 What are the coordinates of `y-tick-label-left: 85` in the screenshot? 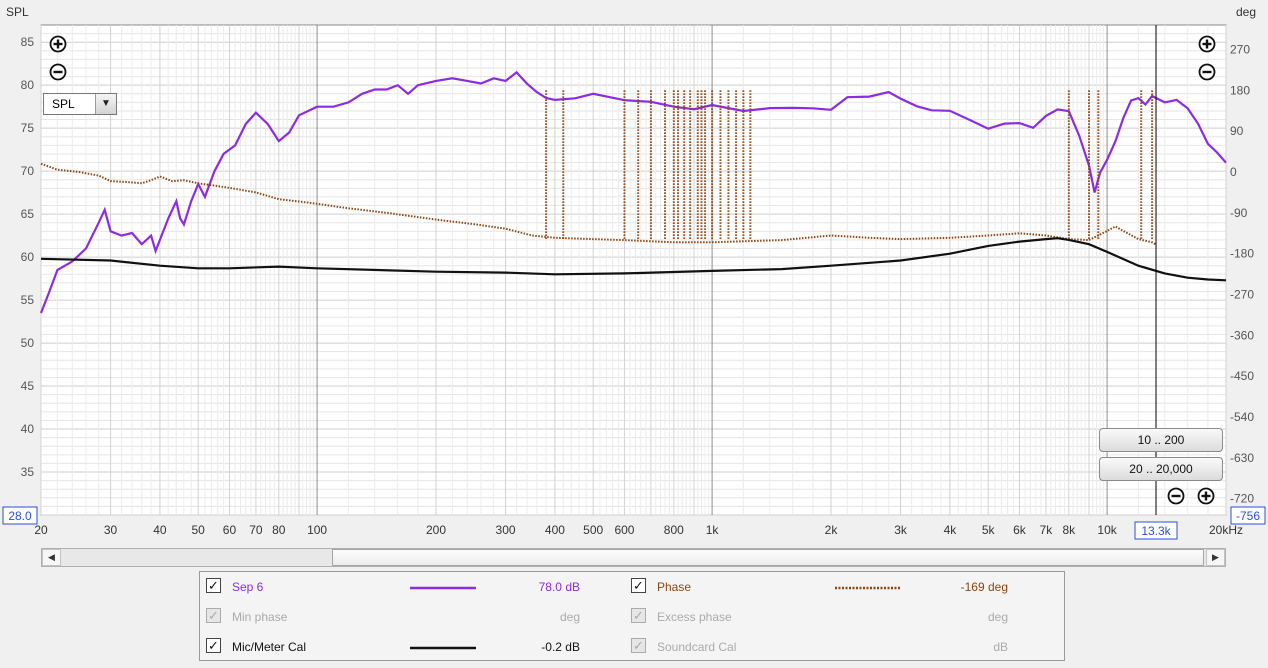 It's located at (28, 42).